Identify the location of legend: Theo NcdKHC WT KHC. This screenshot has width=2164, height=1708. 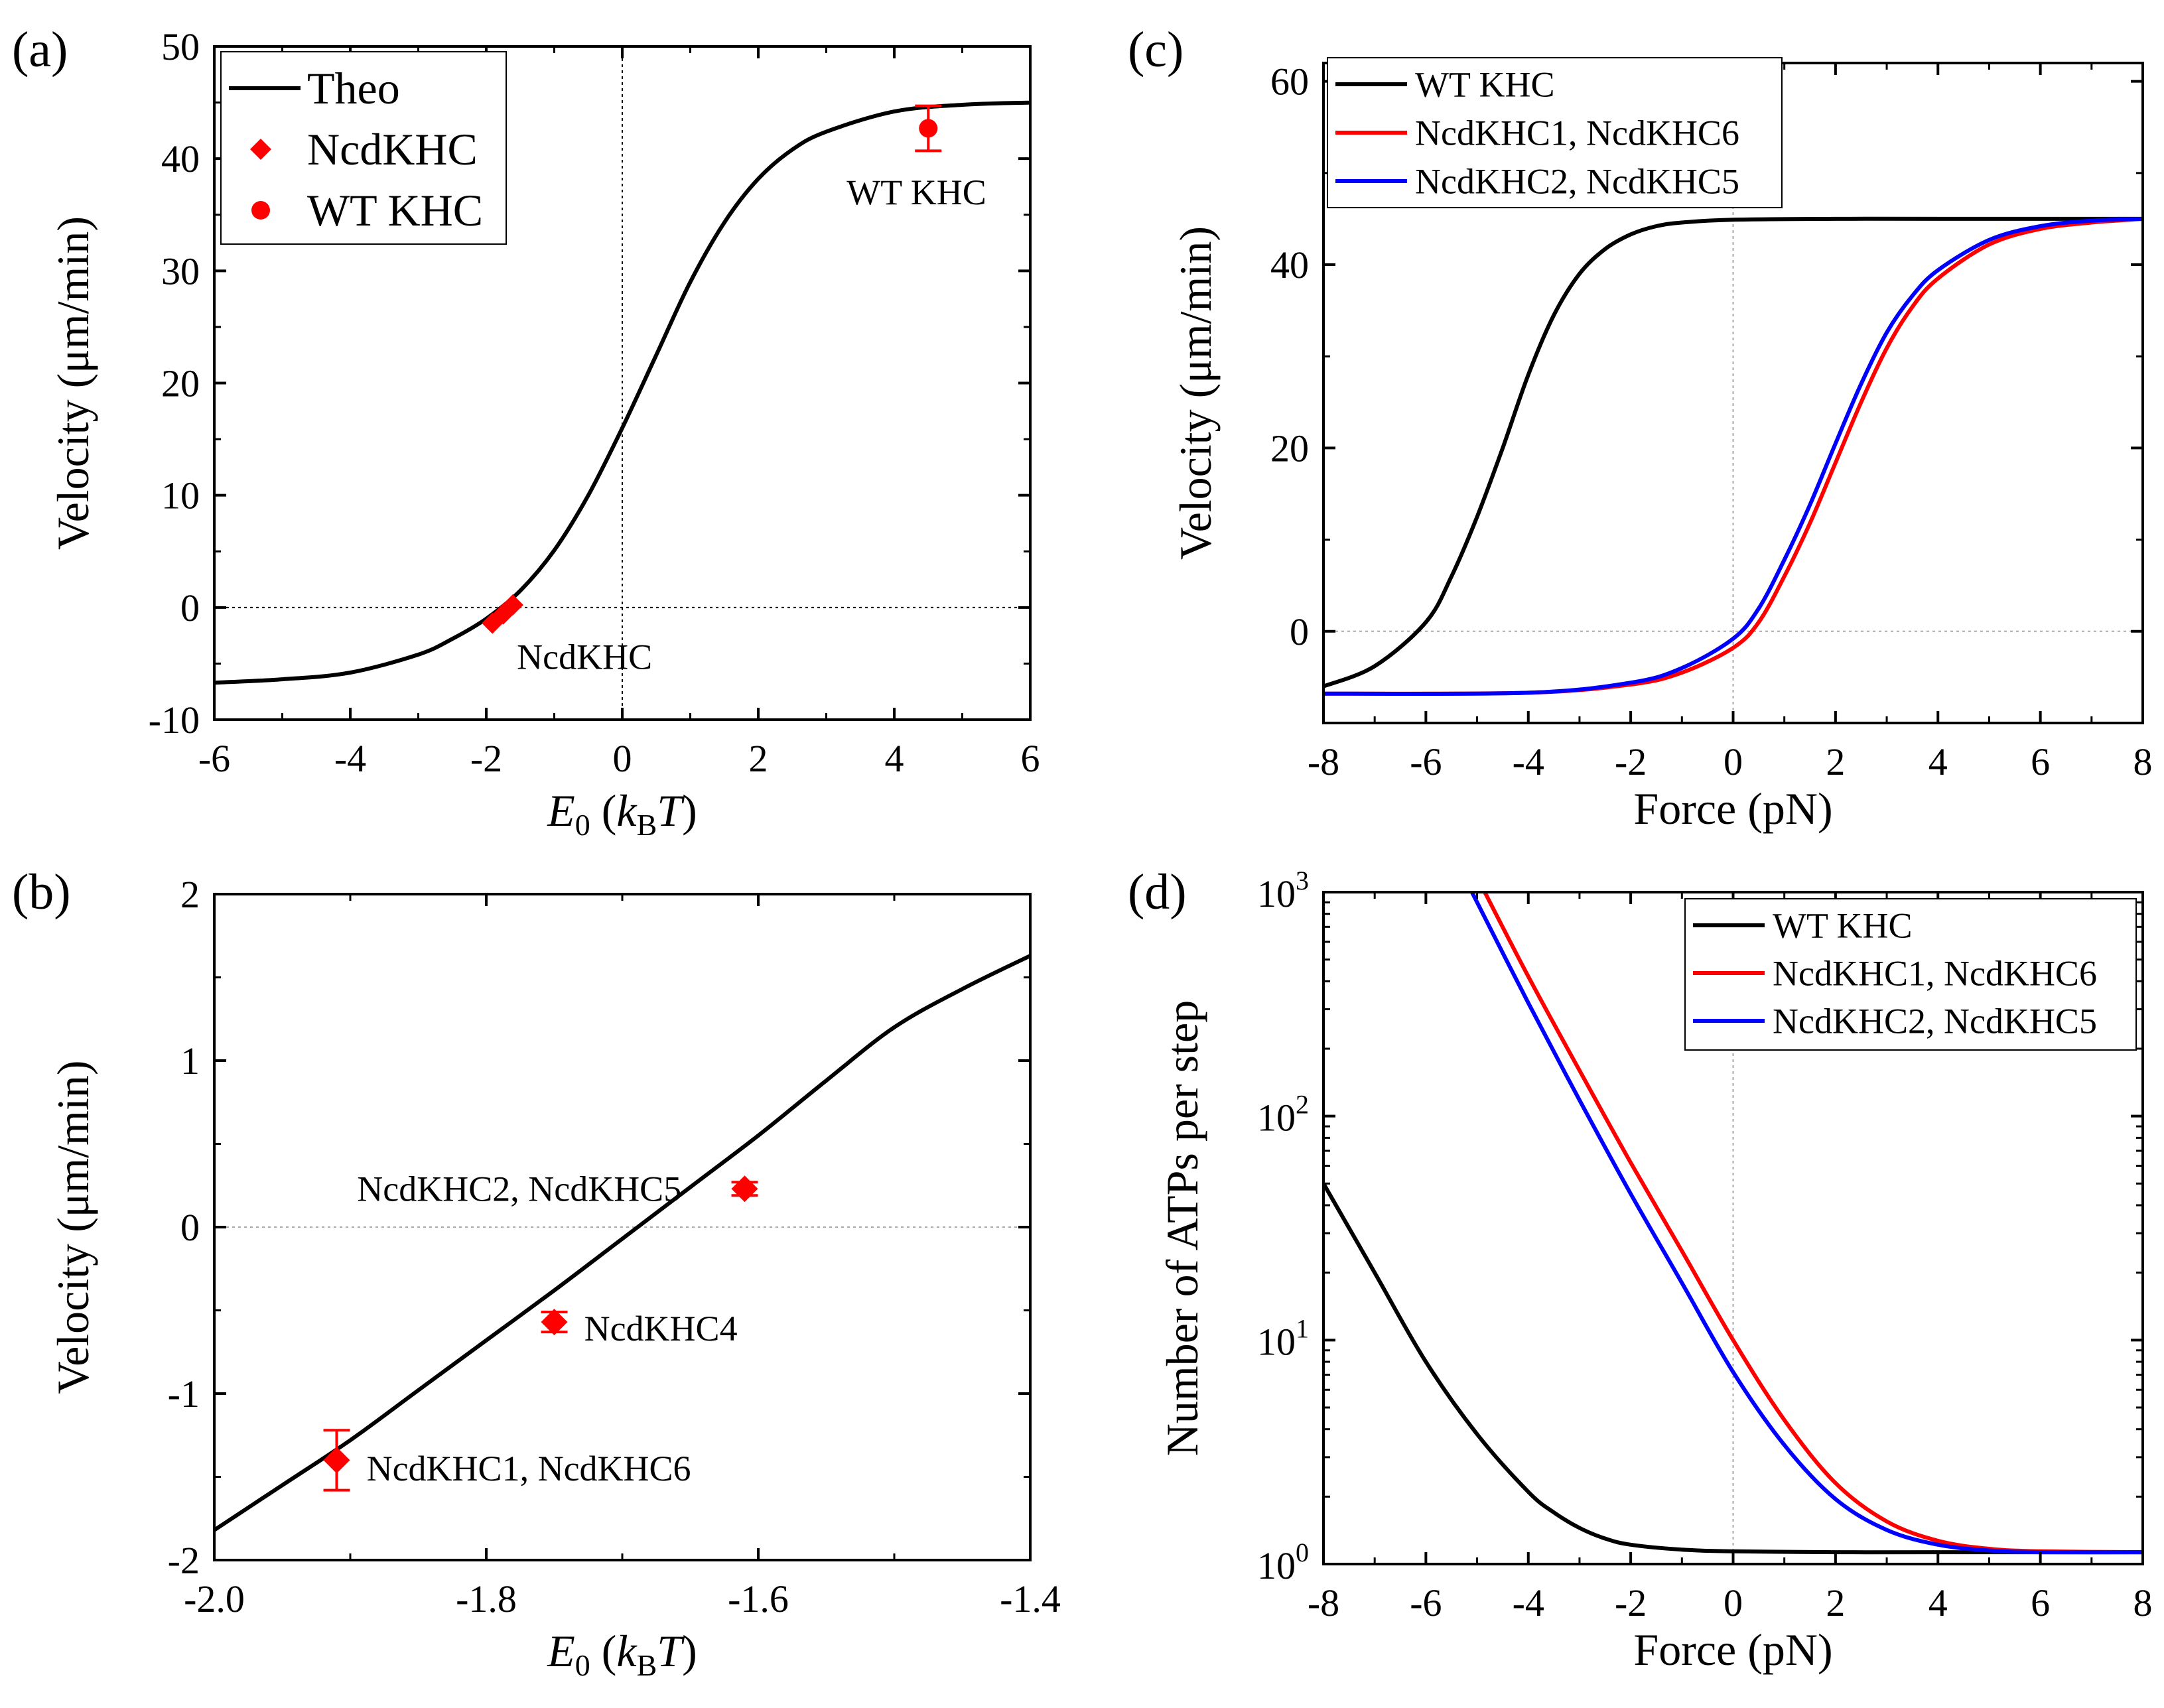
(363, 148).